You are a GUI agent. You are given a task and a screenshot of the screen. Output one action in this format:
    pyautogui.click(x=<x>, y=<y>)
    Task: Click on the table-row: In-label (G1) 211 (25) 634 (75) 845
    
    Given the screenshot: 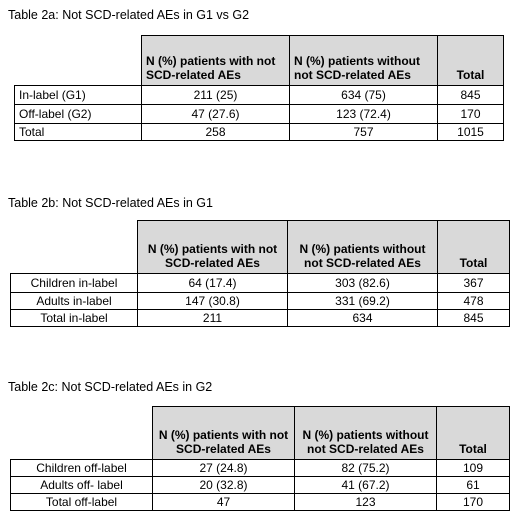 What is the action you would take?
    pyautogui.click(x=259, y=95)
    